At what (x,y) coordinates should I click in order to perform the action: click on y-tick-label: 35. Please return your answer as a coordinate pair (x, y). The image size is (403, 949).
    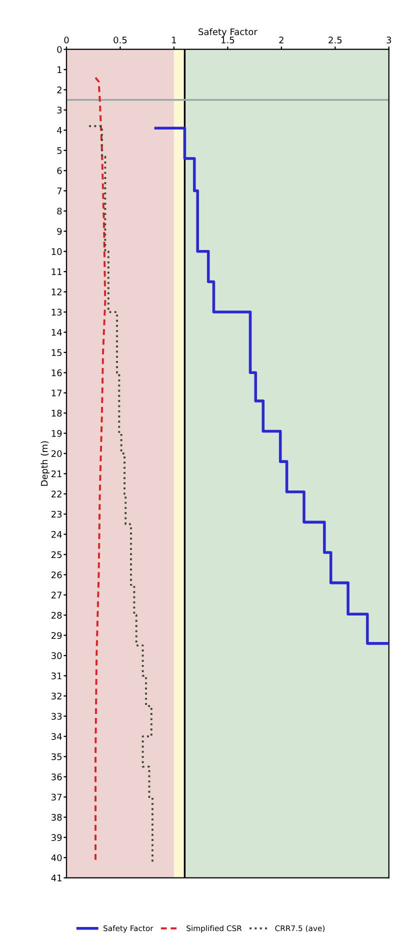
    Looking at the image, I should click on (57, 756).